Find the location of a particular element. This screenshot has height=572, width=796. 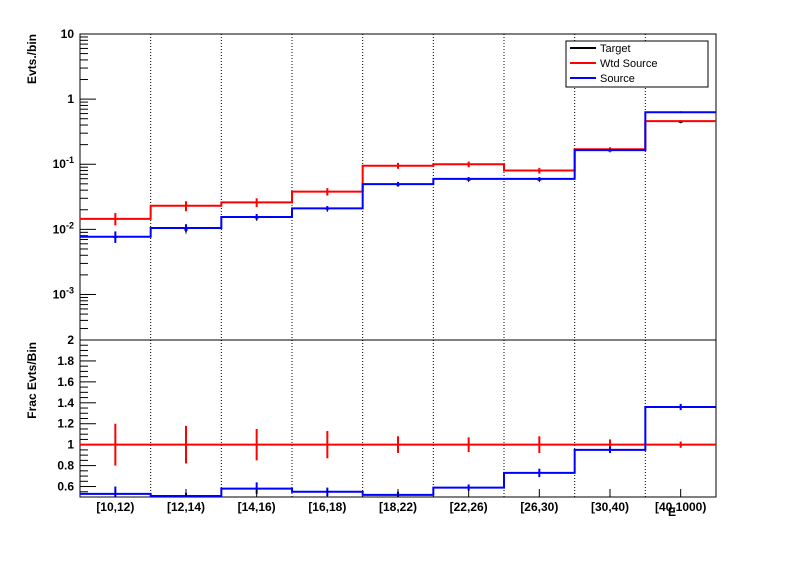

x-tick-label: [10,12) is located at coordinates (115, 507).